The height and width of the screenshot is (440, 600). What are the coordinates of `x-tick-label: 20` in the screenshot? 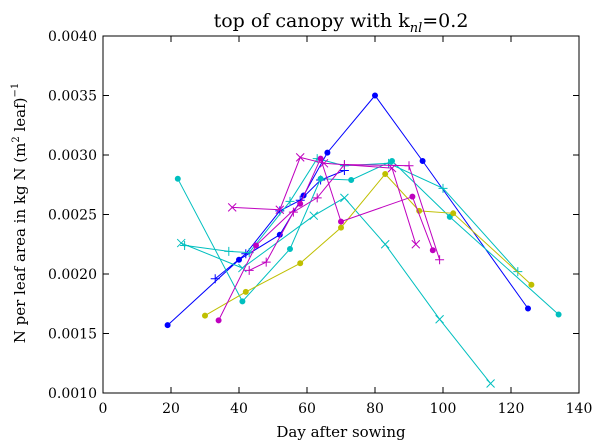 It's located at (171, 409).